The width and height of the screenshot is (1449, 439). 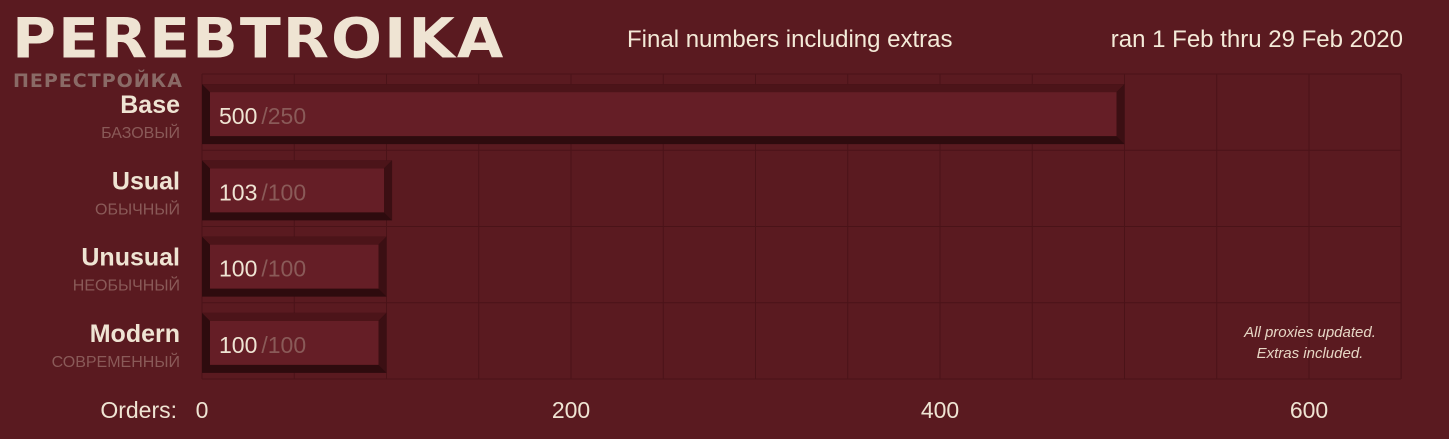 What do you see at coordinates (202, 410) in the screenshot?
I see `x-tick-label: 0` at bounding box center [202, 410].